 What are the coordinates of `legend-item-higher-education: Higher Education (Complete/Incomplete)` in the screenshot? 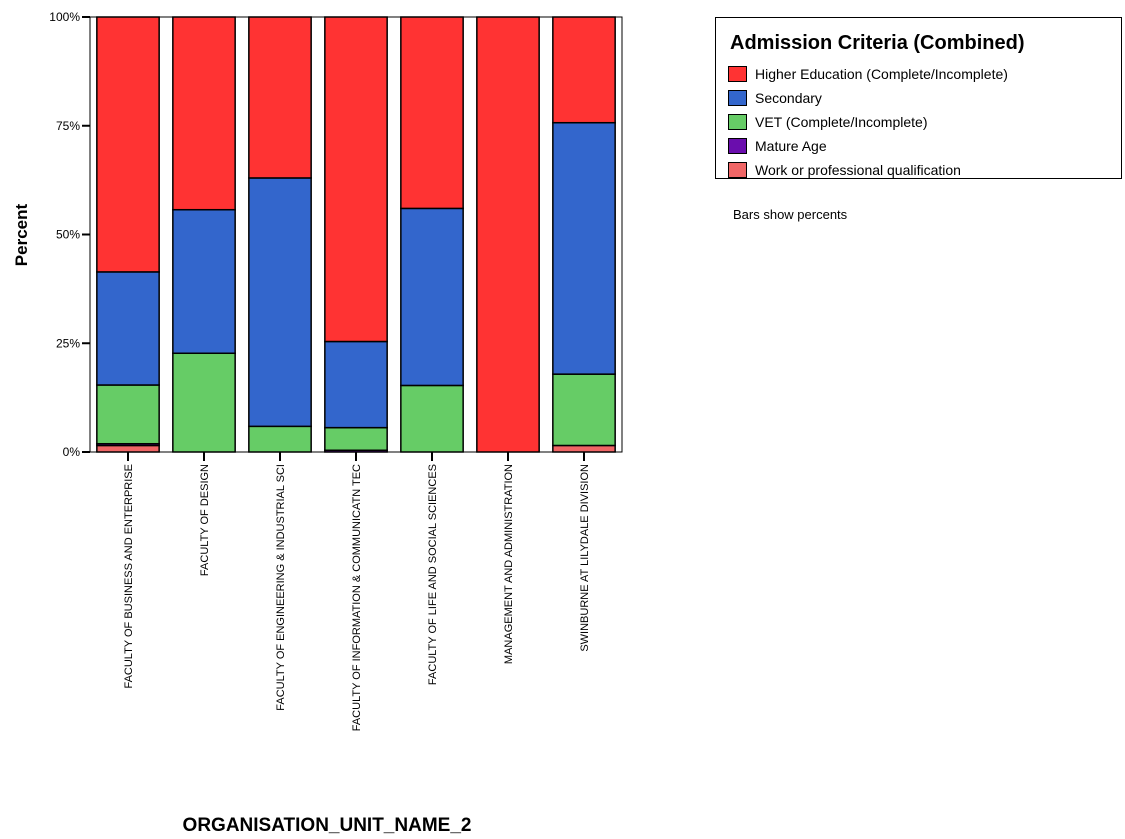 It's located at (868, 74).